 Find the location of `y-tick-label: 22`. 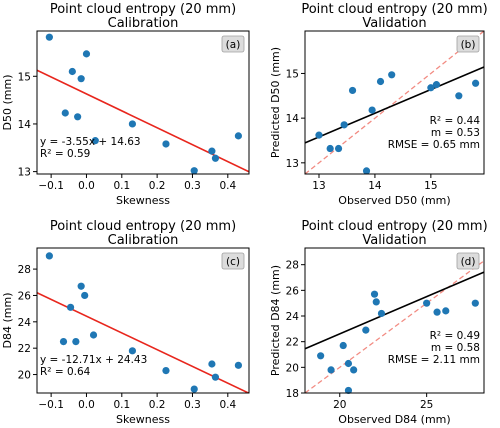

y-tick-label: 22 is located at coordinates (24, 349).